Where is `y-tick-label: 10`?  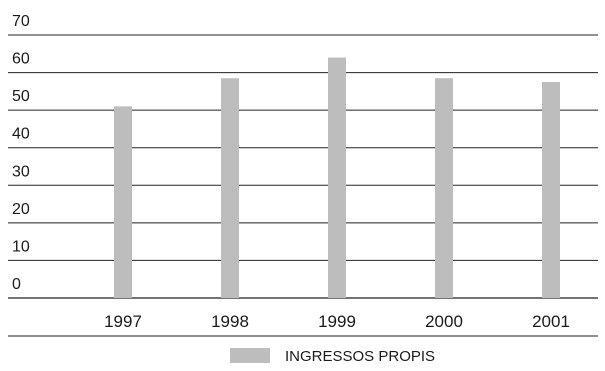
y-tick-label: 10 is located at coordinates (21, 246).